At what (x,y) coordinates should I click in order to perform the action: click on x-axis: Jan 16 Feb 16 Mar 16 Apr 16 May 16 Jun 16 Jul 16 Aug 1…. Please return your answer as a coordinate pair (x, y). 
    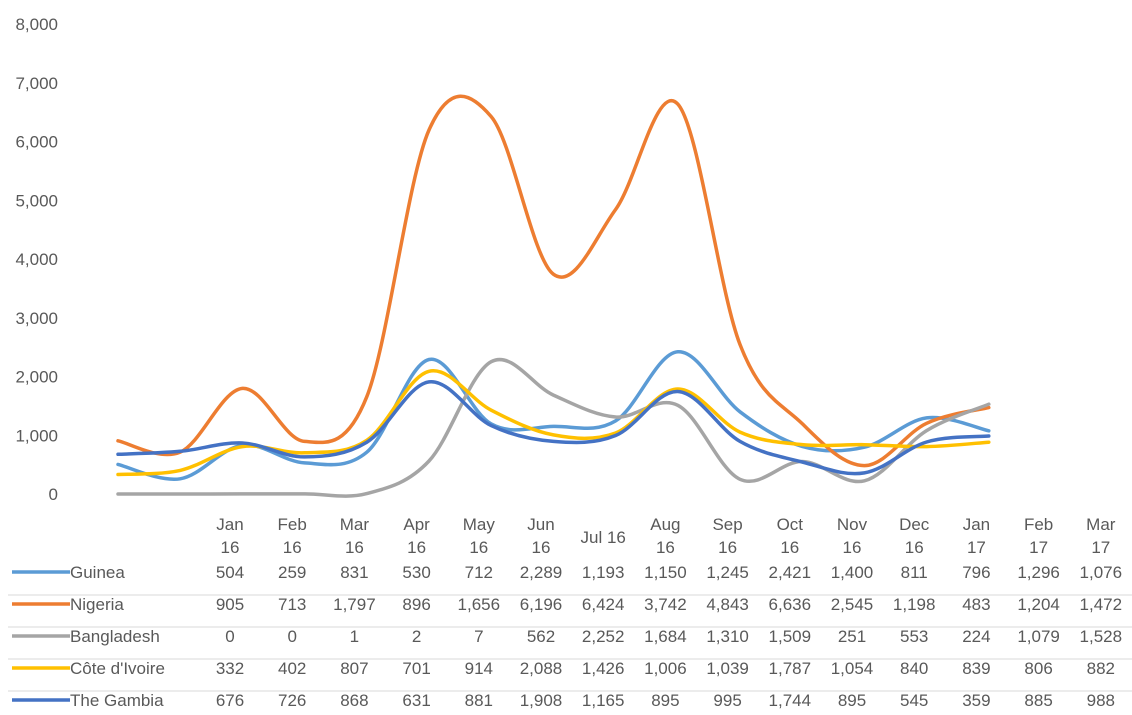
    Looking at the image, I should click on (665, 536).